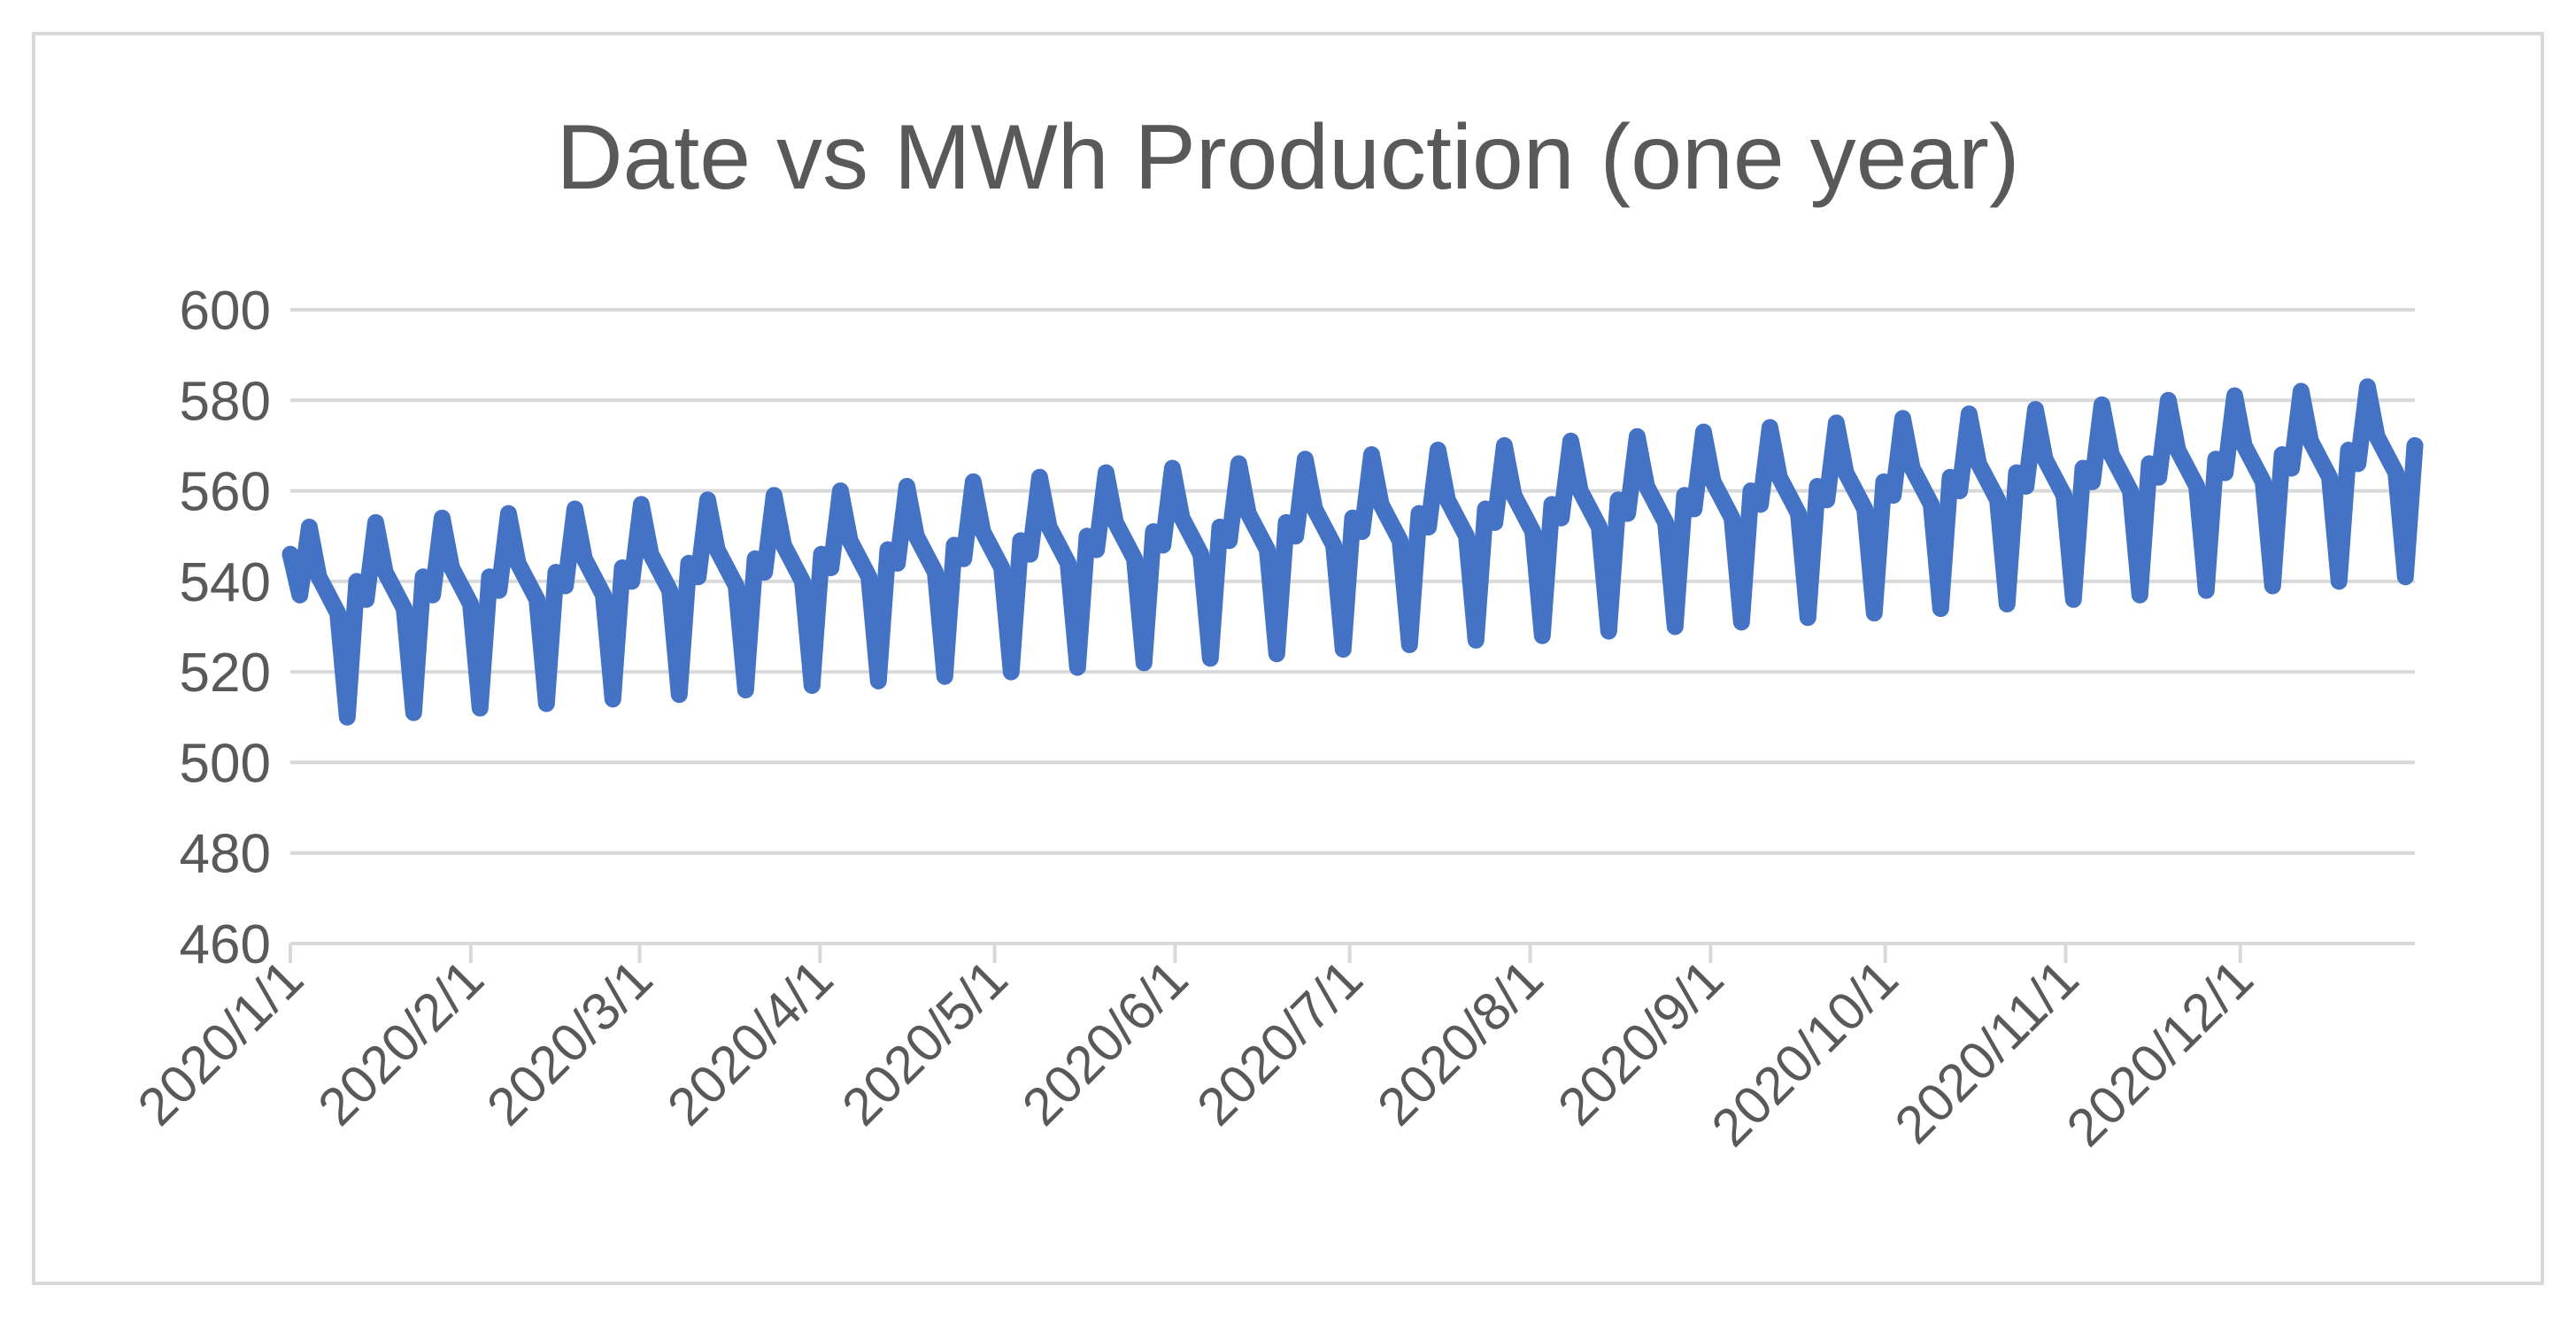  What do you see at coordinates (225, 493) in the screenshot?
I see `y-tick-label: 560` at bounding box center [225, 493].